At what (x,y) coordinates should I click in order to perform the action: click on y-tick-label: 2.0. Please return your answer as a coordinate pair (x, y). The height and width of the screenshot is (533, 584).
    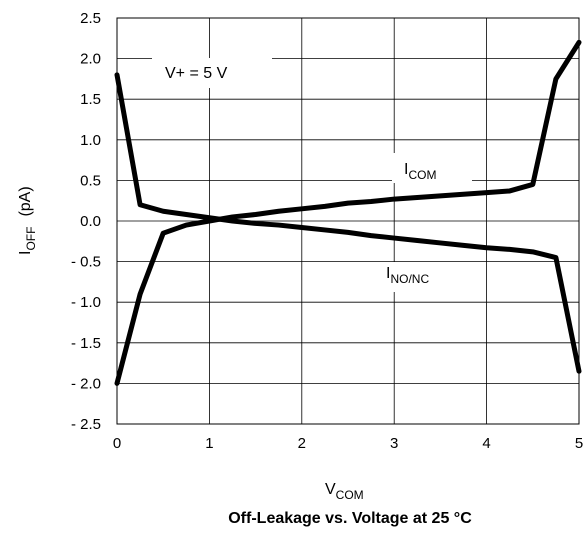
    Looking at the image, I should click on (90, 59).